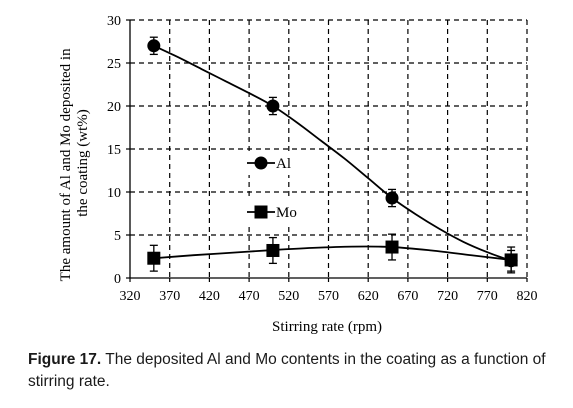 This screenshot has height=408, width=573. Describe the element at coordinates (114, 64) in the screenshot. I see `y-tick-label: 25` at that location.